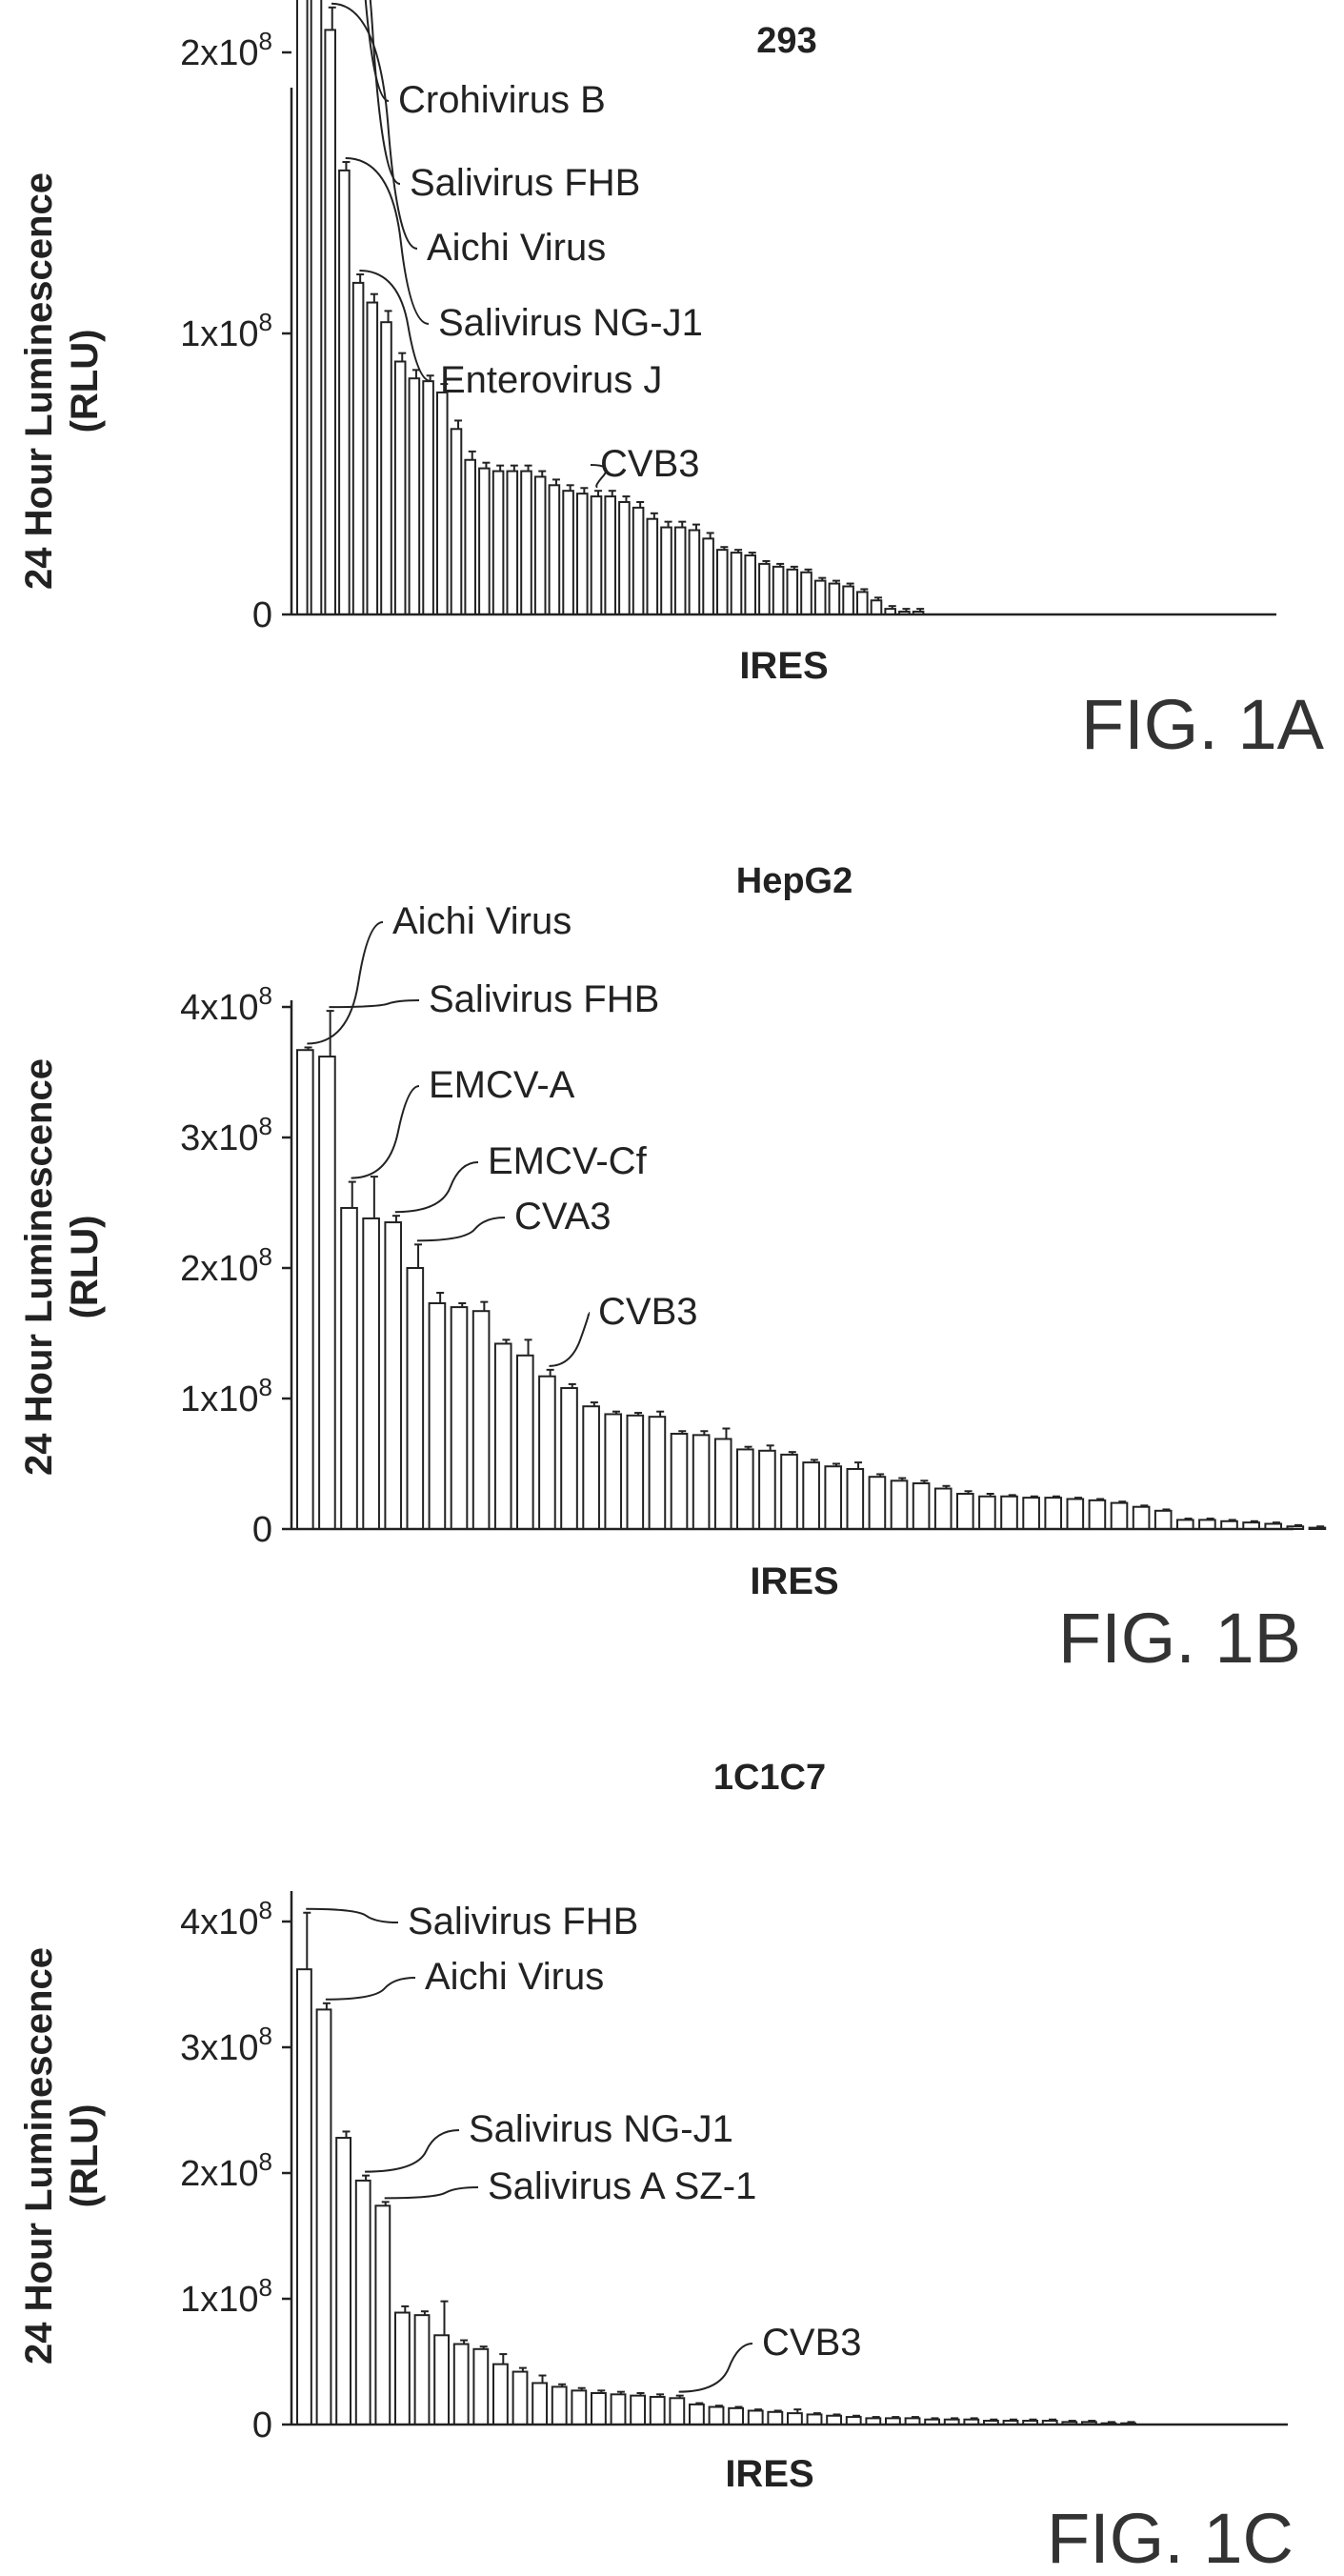  I want to click on chart-title: 1C1C7, so click(769, 1778).